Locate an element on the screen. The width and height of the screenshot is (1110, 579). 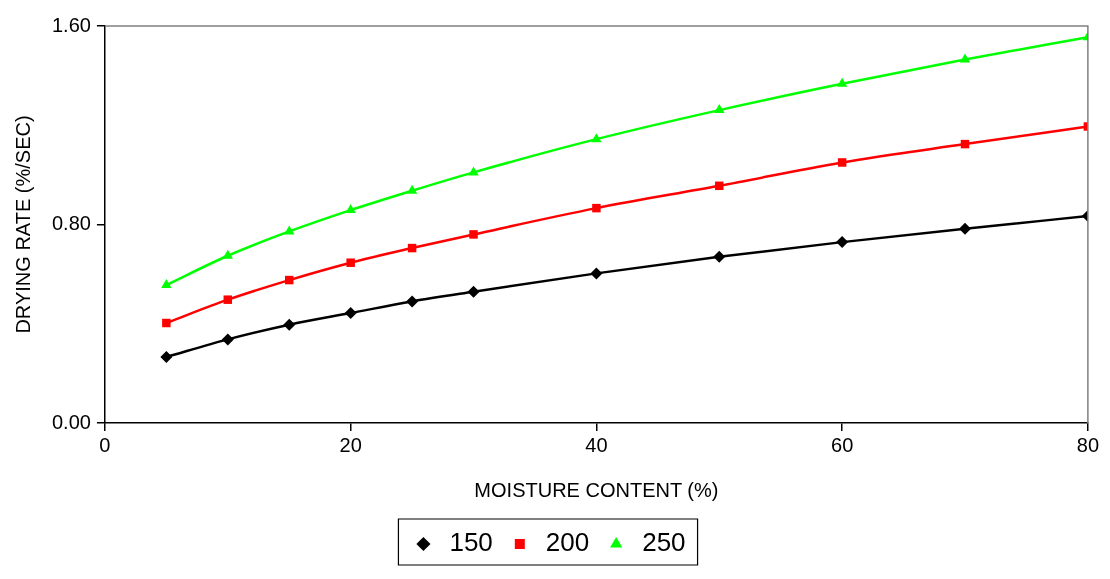
x-tick-label: 60 is located at coordinates (842, 444).